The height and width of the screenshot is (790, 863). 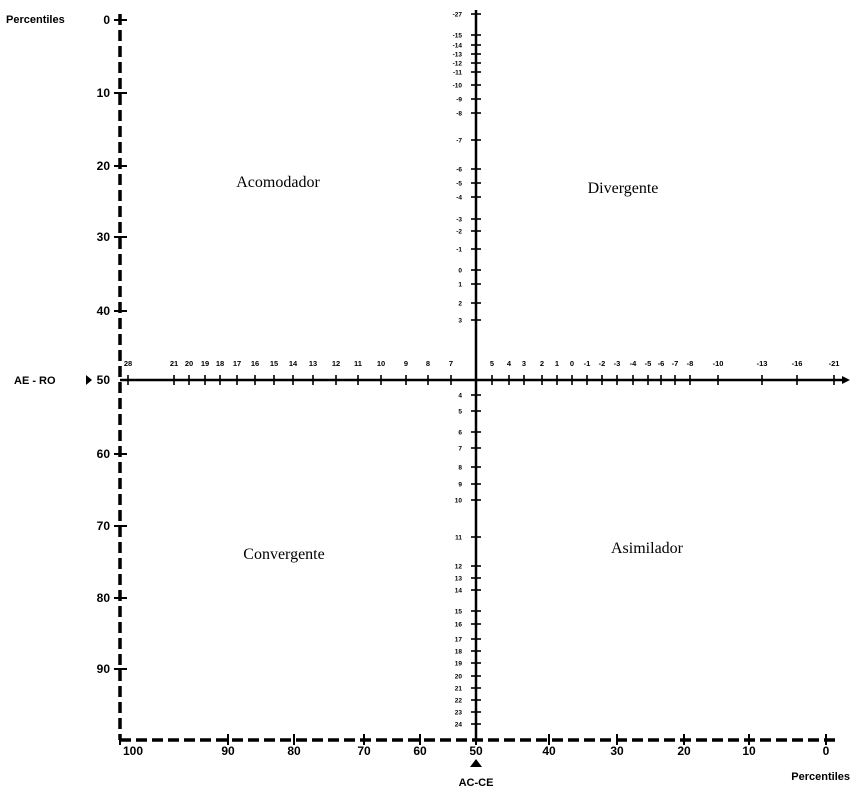 I want to click on vertical-axis-tick-label: -12, so click(x=458, y=64).